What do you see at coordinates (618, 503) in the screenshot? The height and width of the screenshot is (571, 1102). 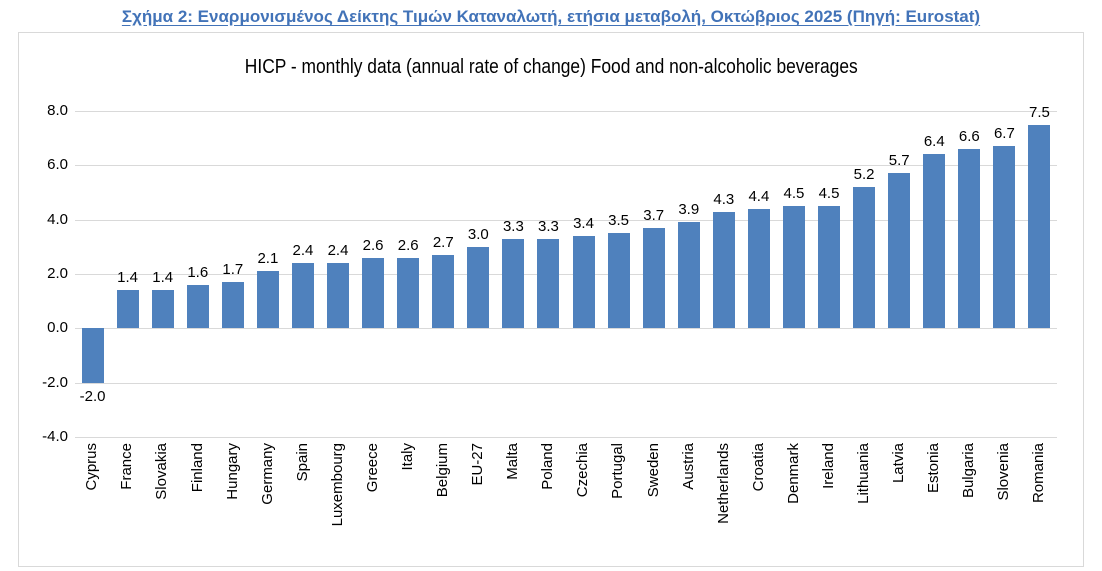 I see `x-category-cell: Portugal` at bounding box center [618, 503].